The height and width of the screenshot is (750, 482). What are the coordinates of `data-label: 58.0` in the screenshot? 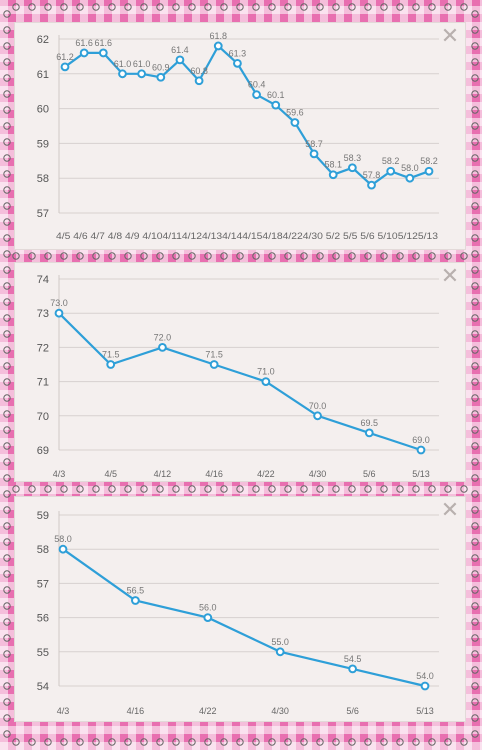 It's located at (410, 168).